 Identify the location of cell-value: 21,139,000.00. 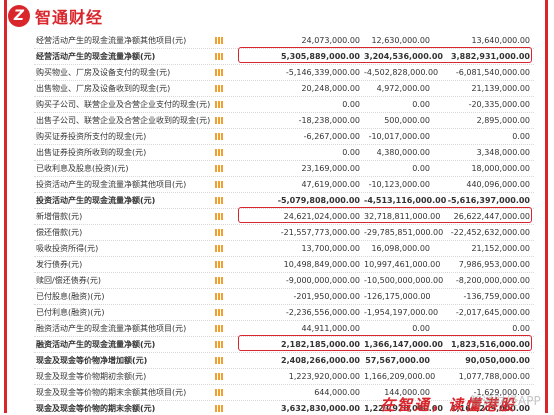
(500, 88).